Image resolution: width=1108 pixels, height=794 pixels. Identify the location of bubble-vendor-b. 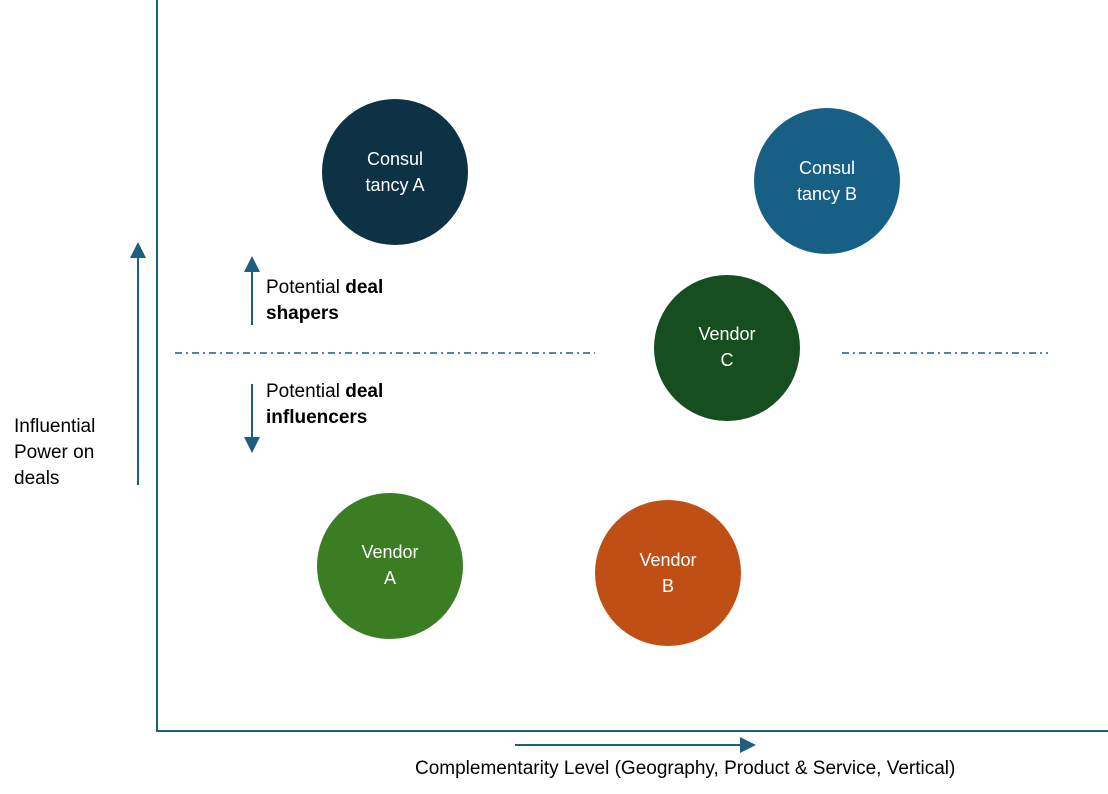
(668, 573).